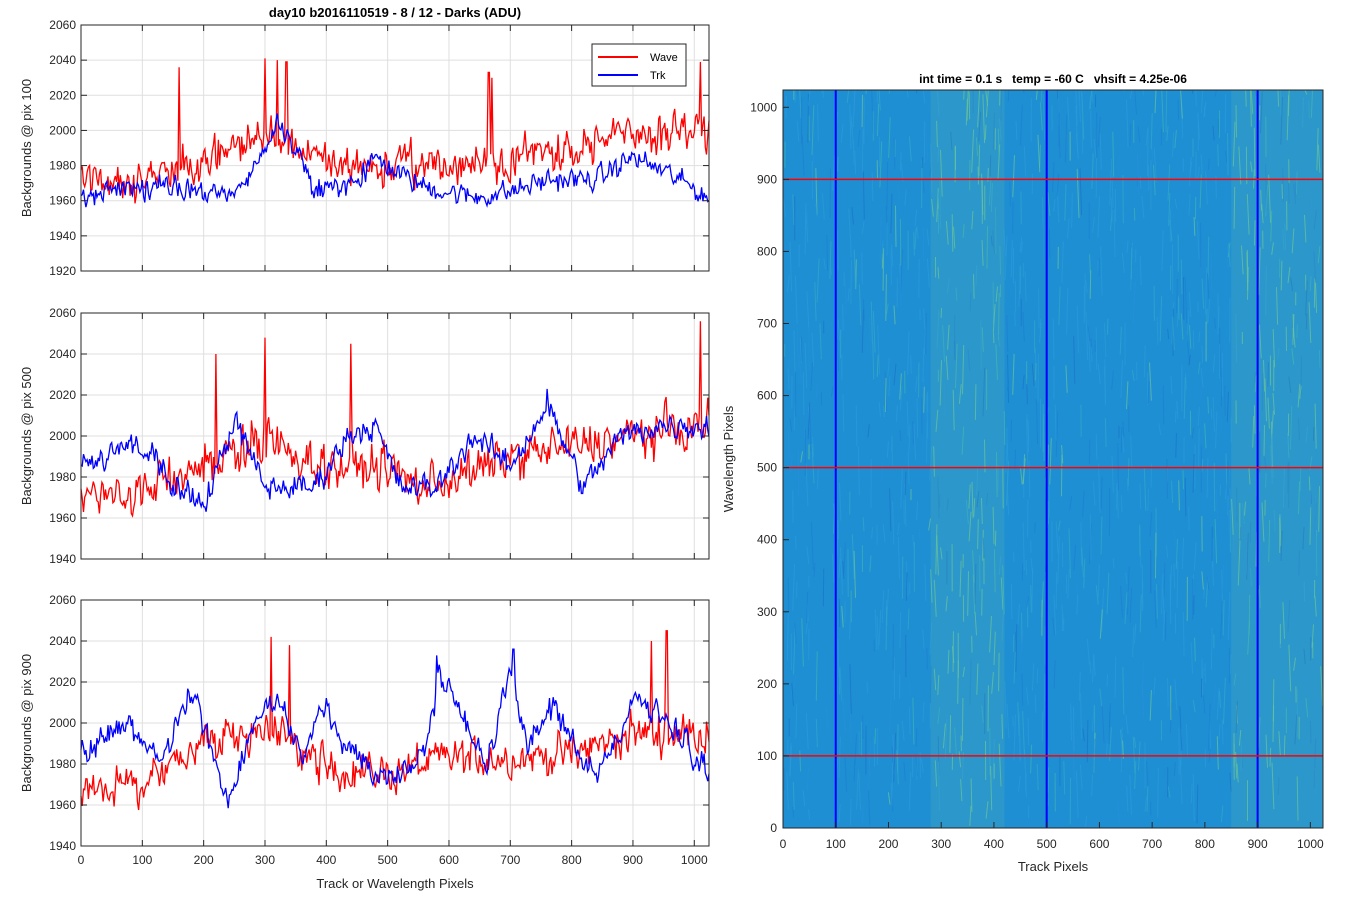  I want to click on y-tick-label: 1980, so click(62, 477).